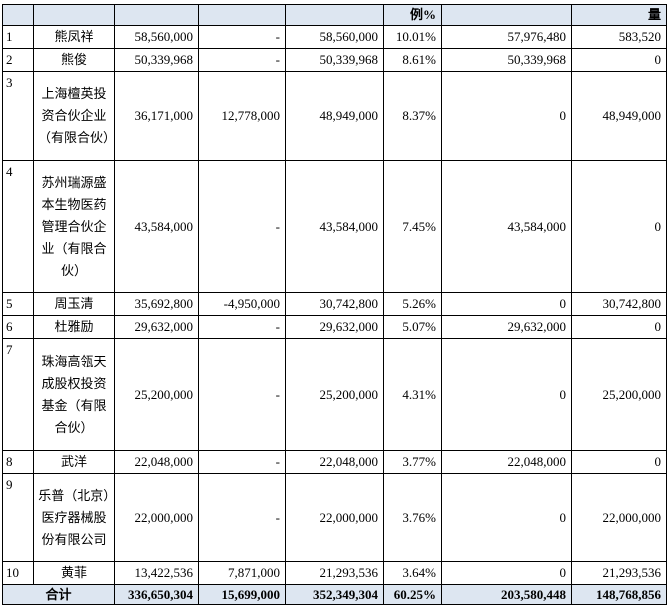 The height and width of the screenshot is (605, 669). Describe the element at coordinates (18, 60) in the screenshot. I see `cell-index: 2` at that location.